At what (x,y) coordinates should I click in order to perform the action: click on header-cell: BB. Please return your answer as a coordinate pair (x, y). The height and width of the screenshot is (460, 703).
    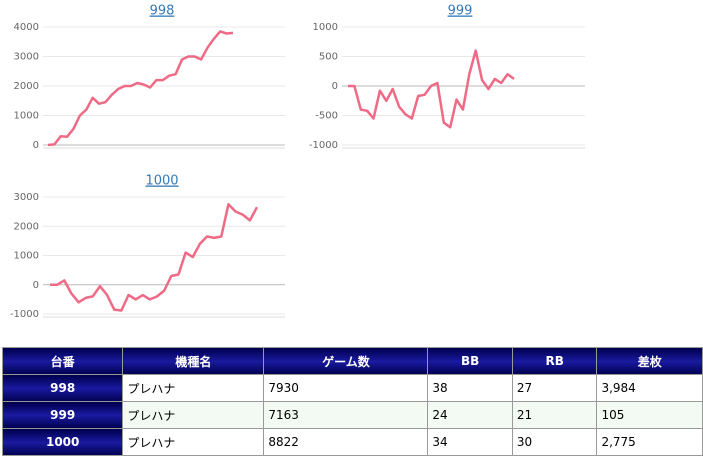
    Looking at the image, I should click on (470, 361).